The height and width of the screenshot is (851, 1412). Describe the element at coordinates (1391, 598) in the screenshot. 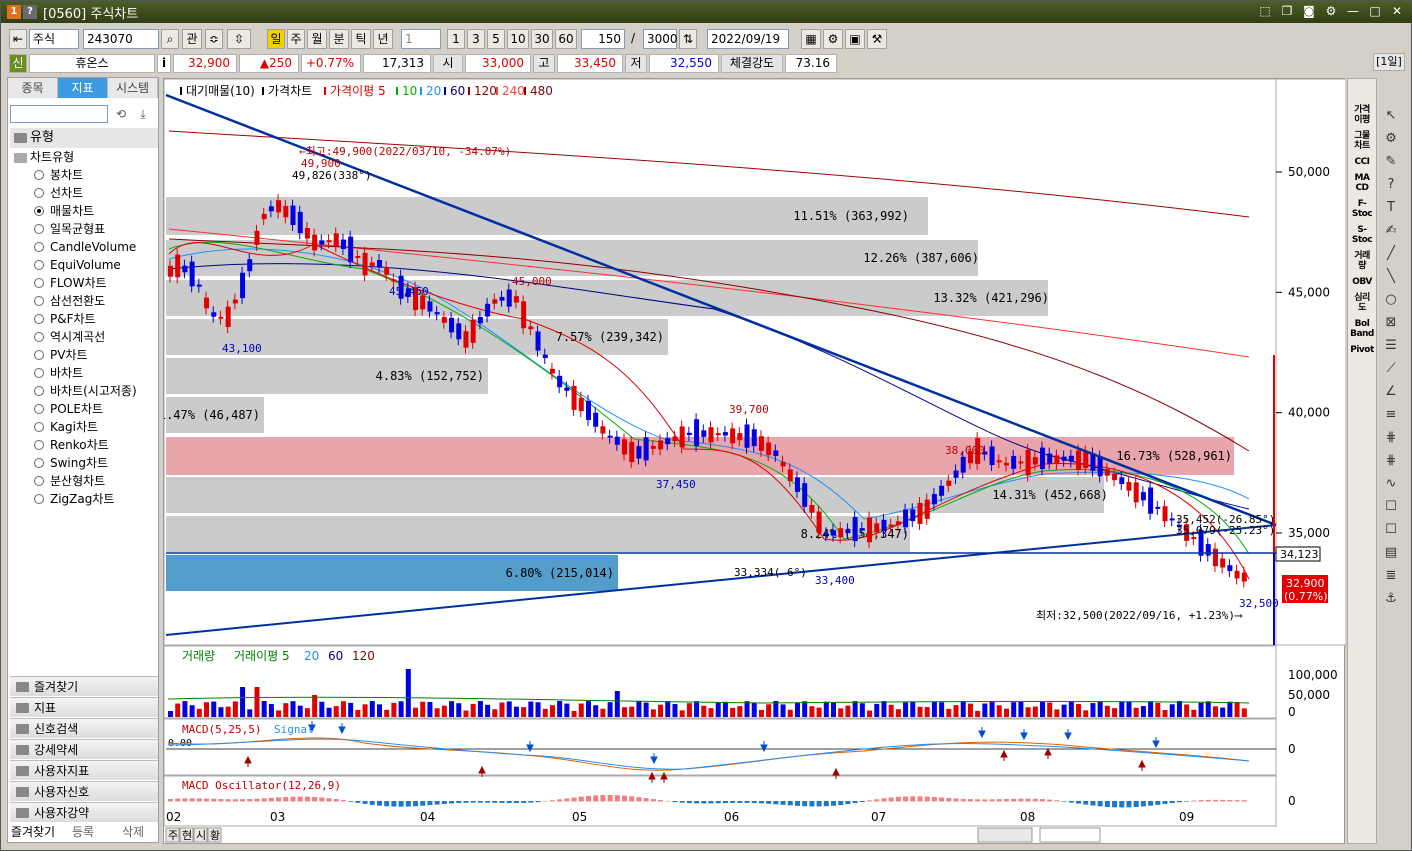

I see `draw-tool-icon: ⚓` at that location.